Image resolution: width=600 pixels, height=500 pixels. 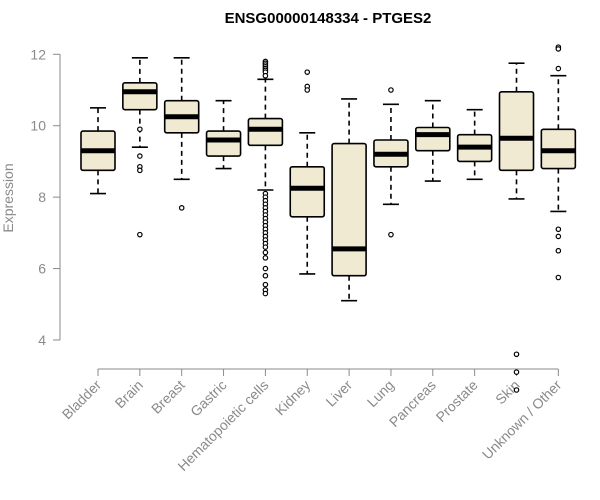 What do you see at coordinates (42, 269) in the screenshot?
I see `y-tick-label: 6` at bounding box center [42, 269].